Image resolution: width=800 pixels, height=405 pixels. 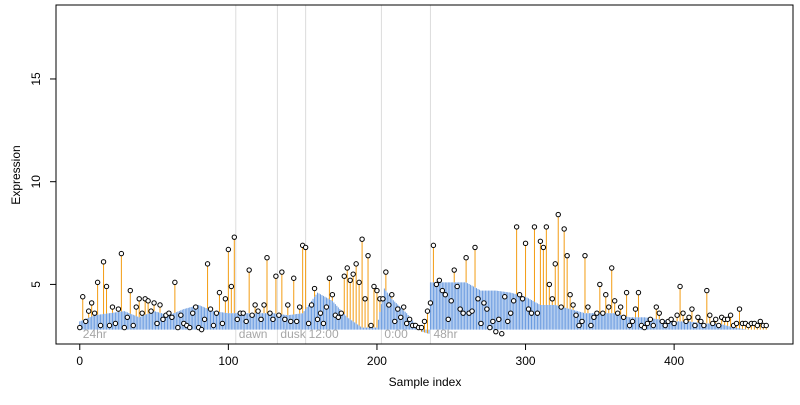 I want to click on y-tick-label: 5, so click(x=36, y=284).